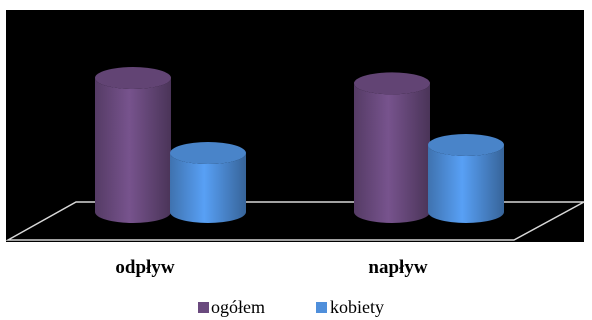  What do you see at coordinates (208, 153) in the screenshot?
I see `bar-top-kobiety-odplyw` at bounding box center [208, 153].